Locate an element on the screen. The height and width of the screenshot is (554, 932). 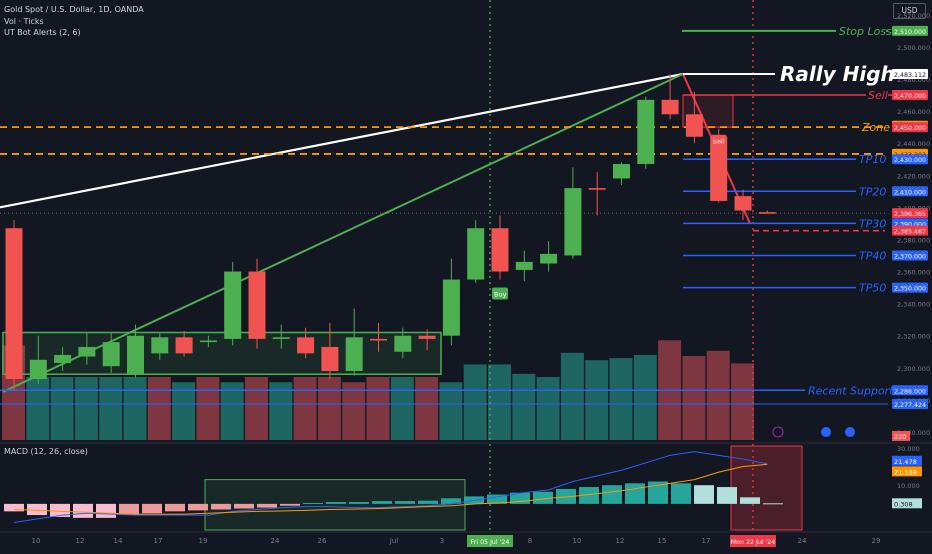
y-tick-label: 2,480.000 is located at coordinates (913, 80).